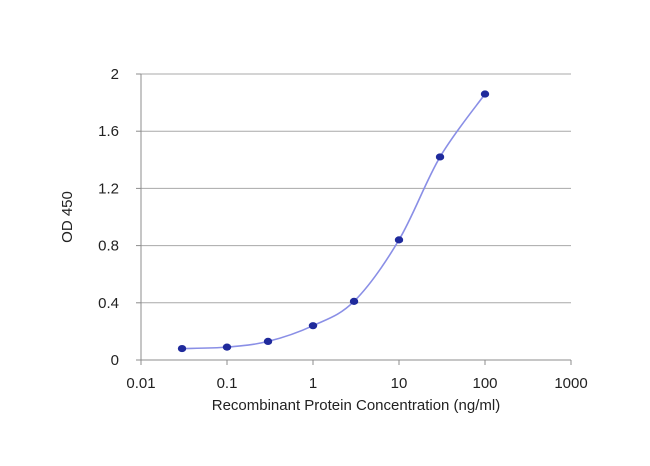 Image resolution: width=650 pixels, height=466 pixels. I want to click on x-tick-label: 1, so click(313, 383).